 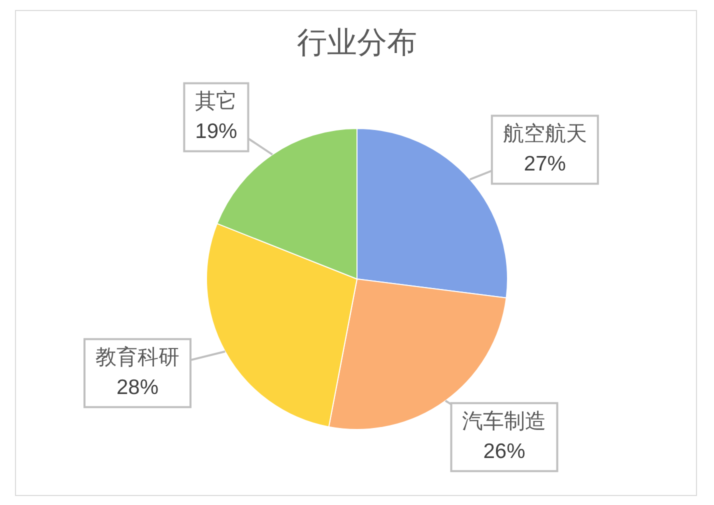 I want to click on slice-label: 航空航天, so click(x=544, y=134).